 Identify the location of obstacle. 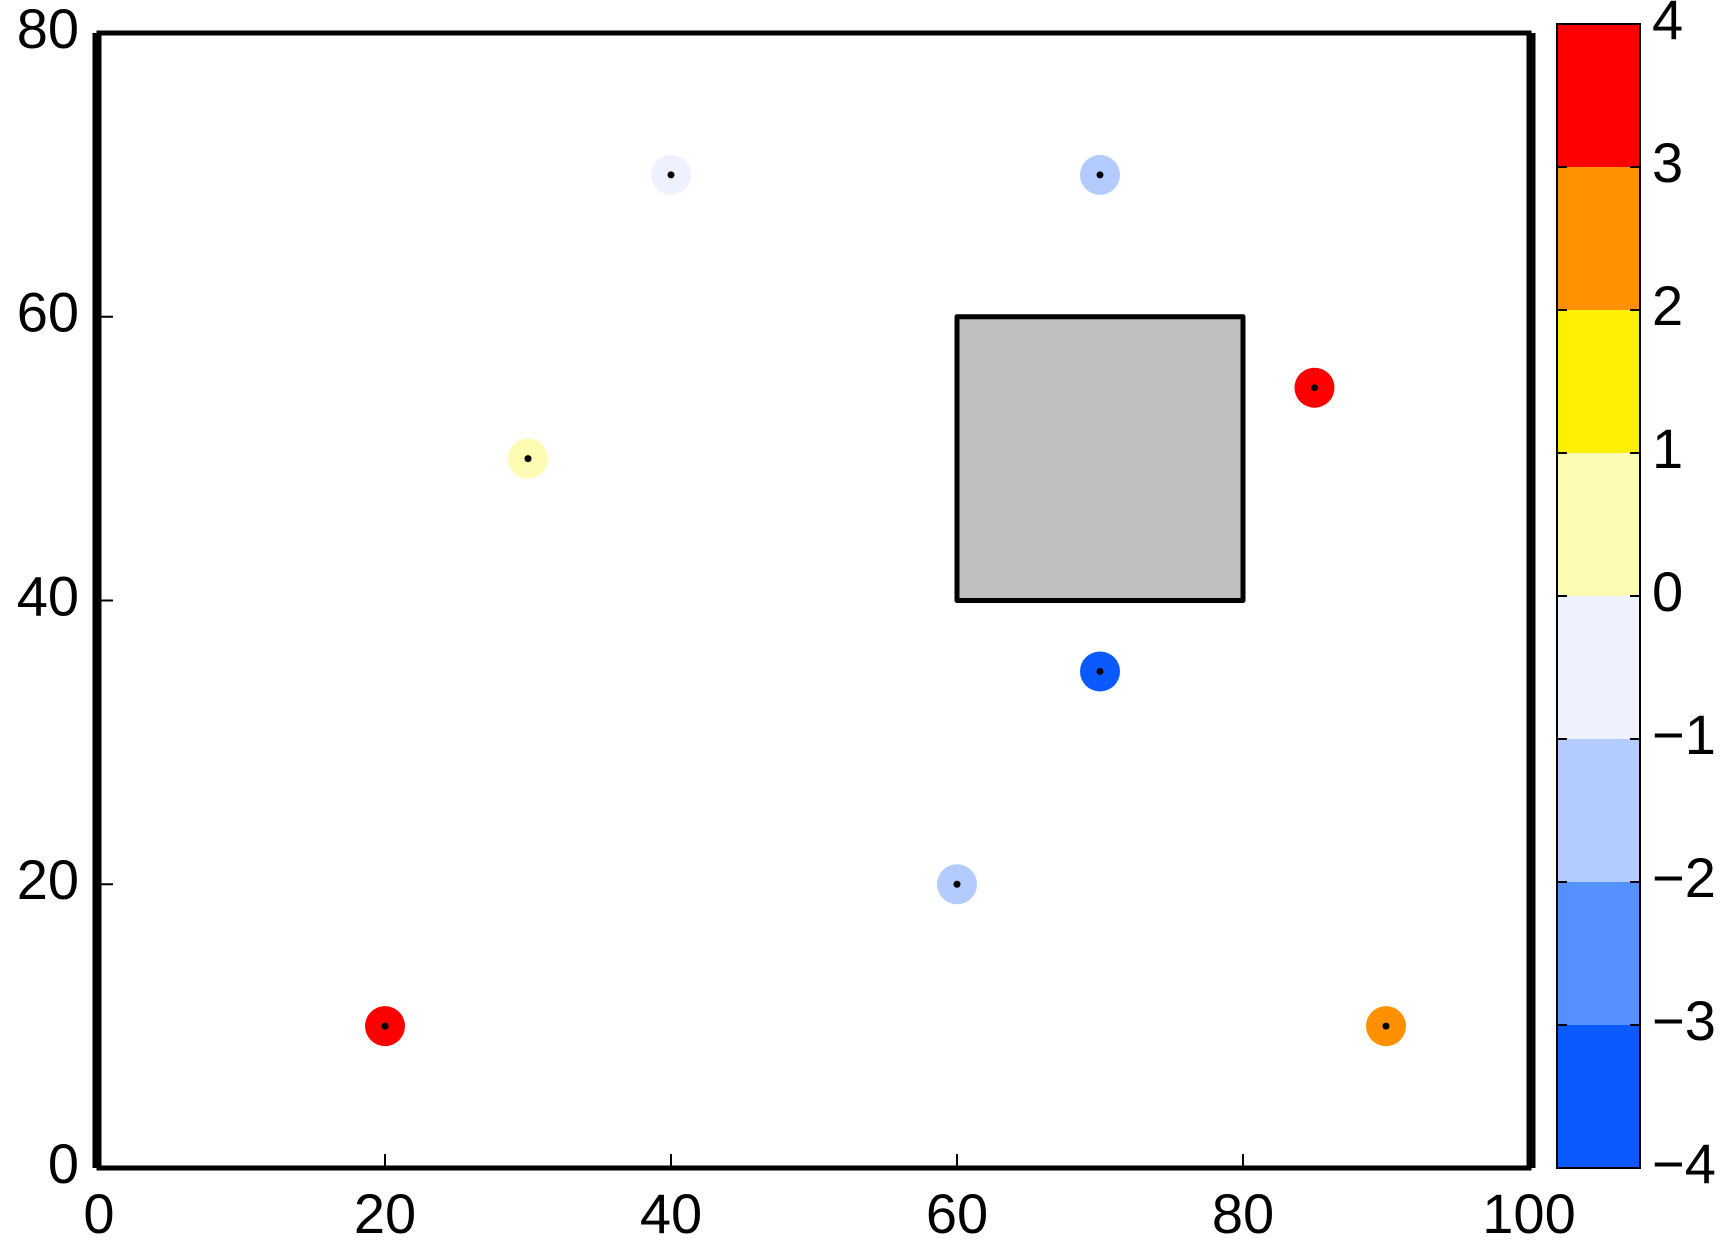
(1100, 458).